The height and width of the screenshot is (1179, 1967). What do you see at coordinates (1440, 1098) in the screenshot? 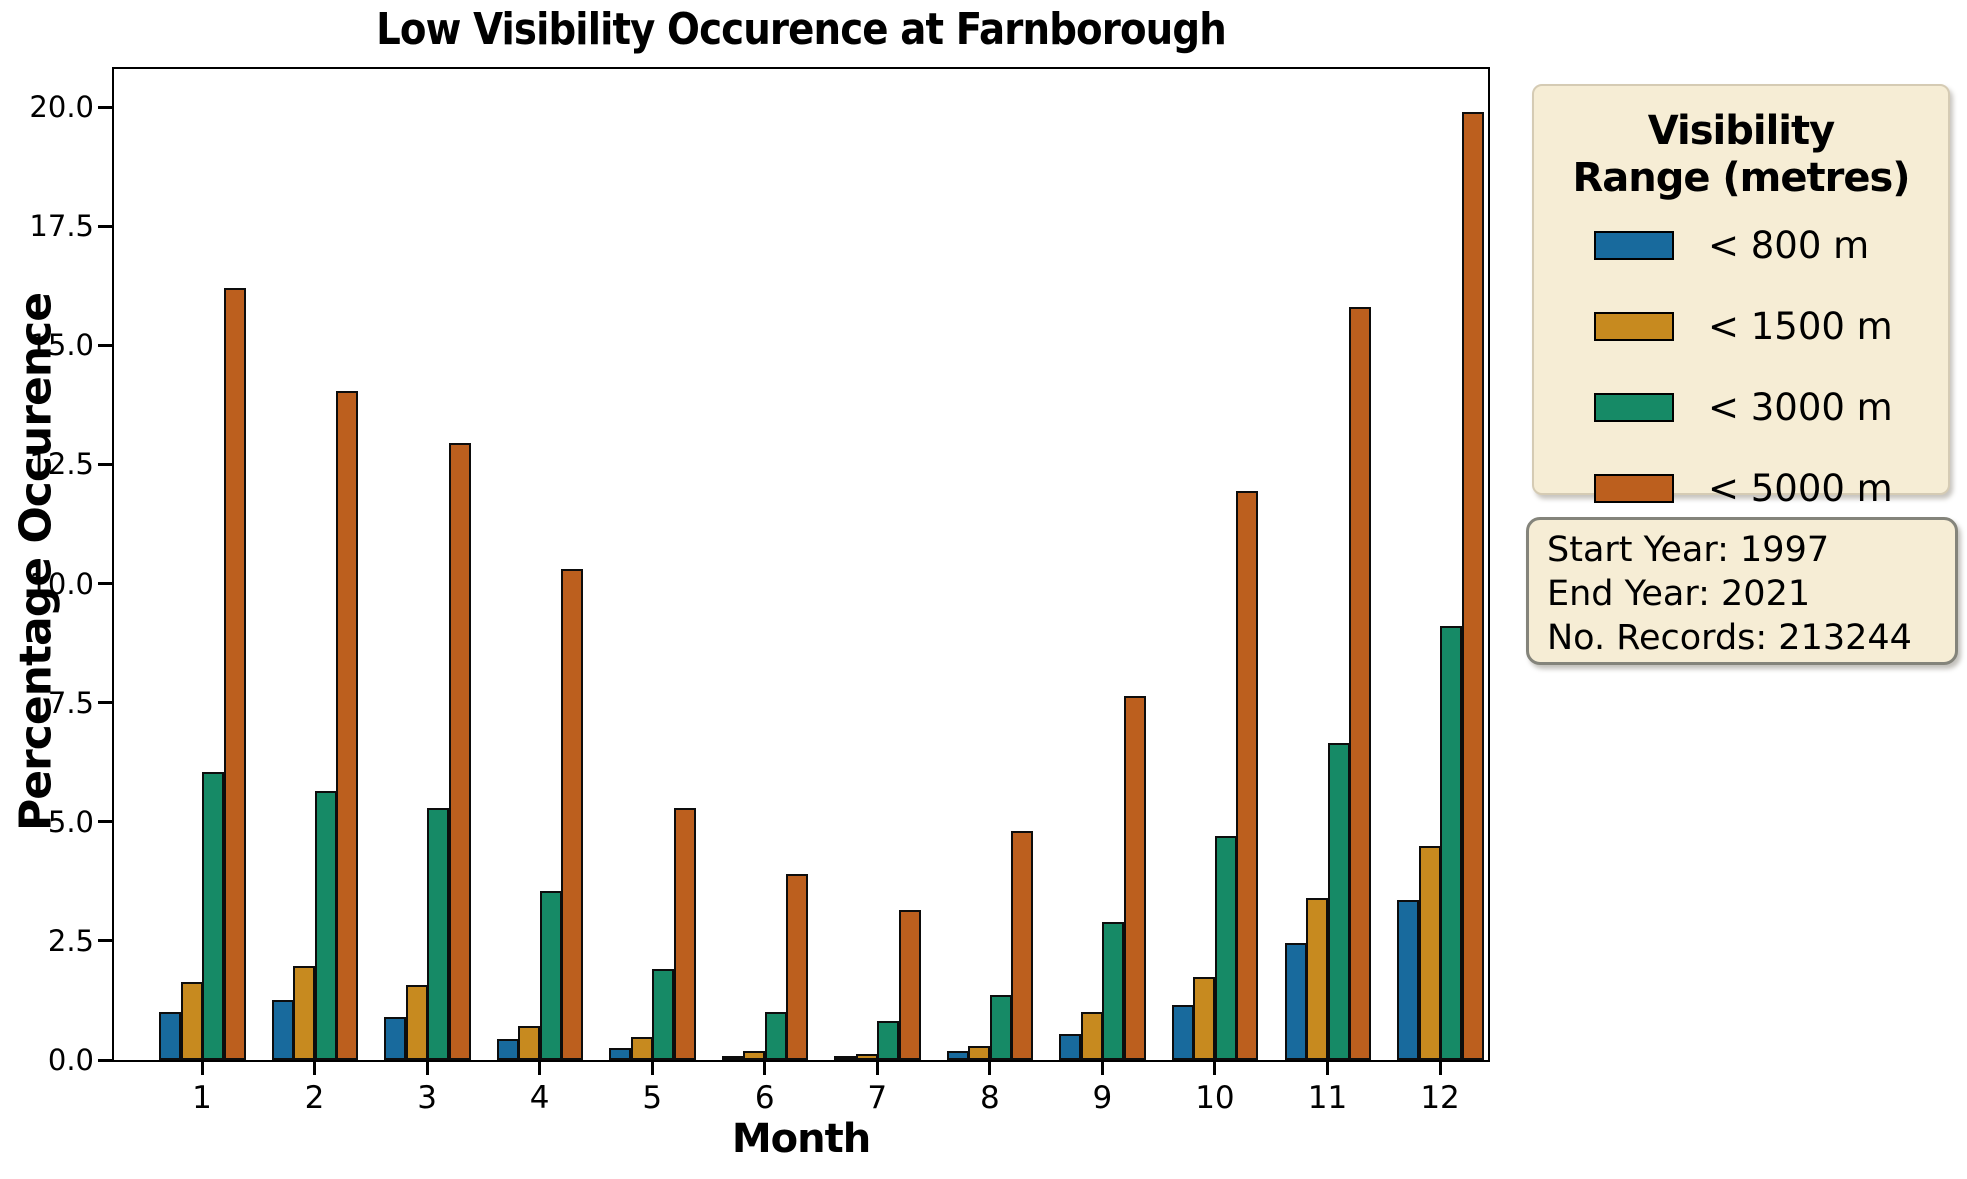
I see `x-tick-label: 12` at bounding box center [1440, 1098].